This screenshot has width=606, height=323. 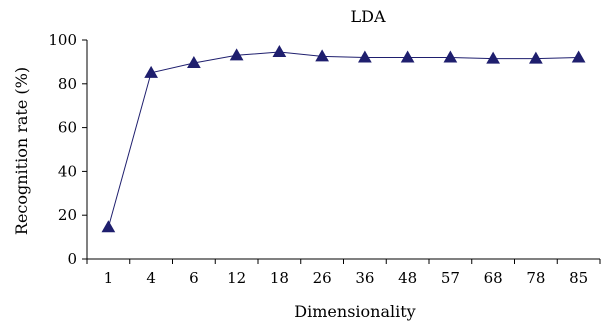 I want to click on x-tick-label: 26, so click(x=322, y=278).